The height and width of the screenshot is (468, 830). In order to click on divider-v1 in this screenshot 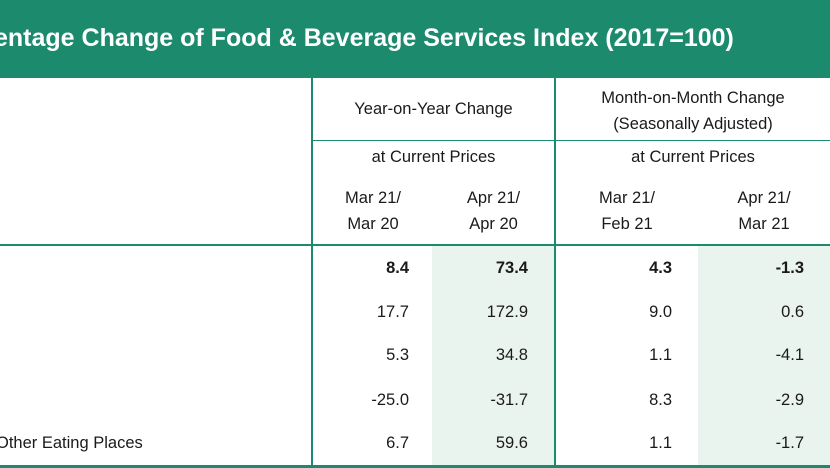, I will do `click(312, 273)`.